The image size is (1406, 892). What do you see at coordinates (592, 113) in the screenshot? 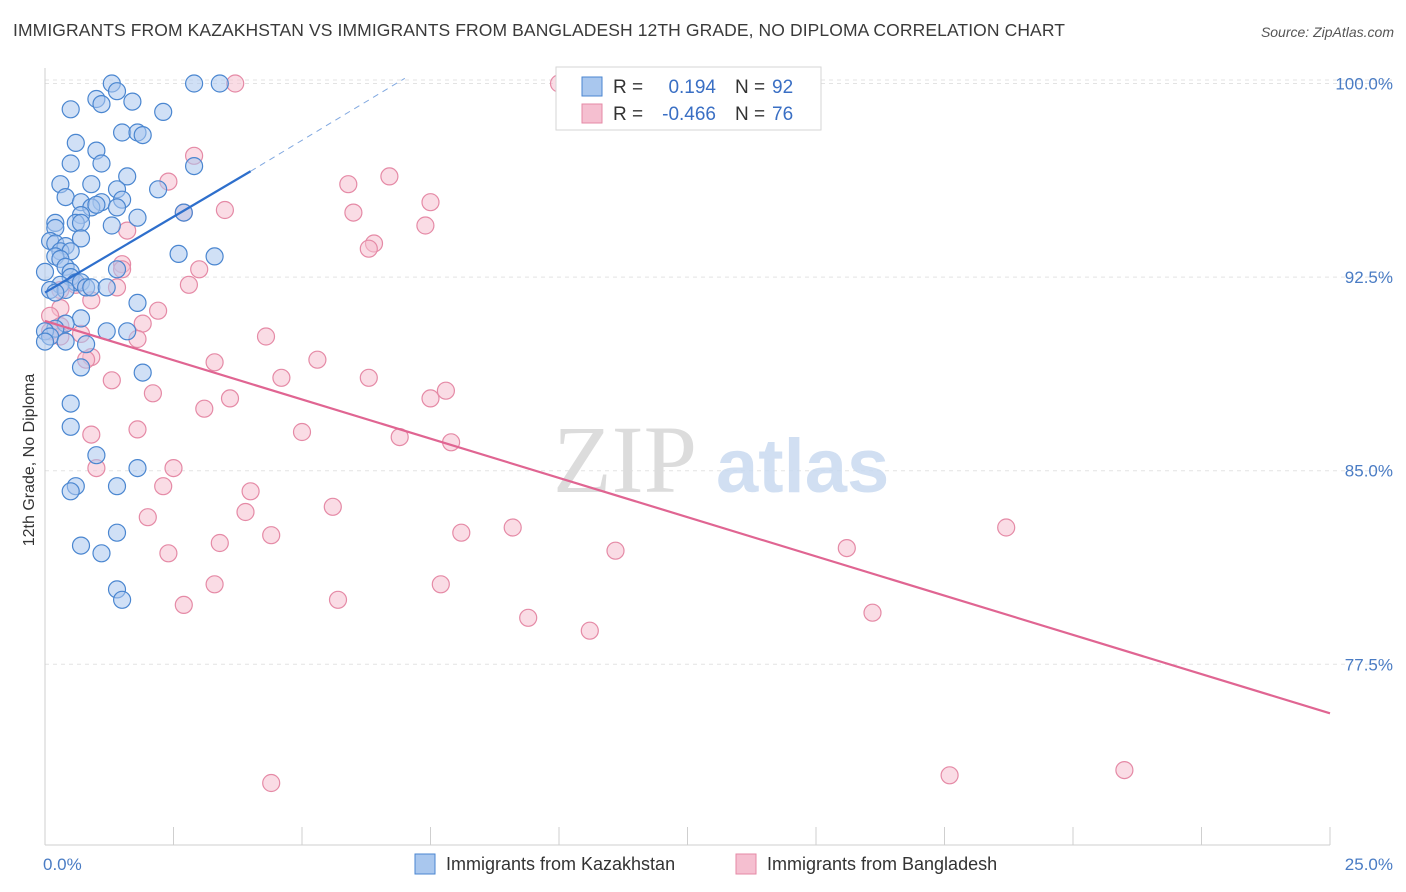
I see `stats-legend-swatch-pink` at bounding box center [592, 113].